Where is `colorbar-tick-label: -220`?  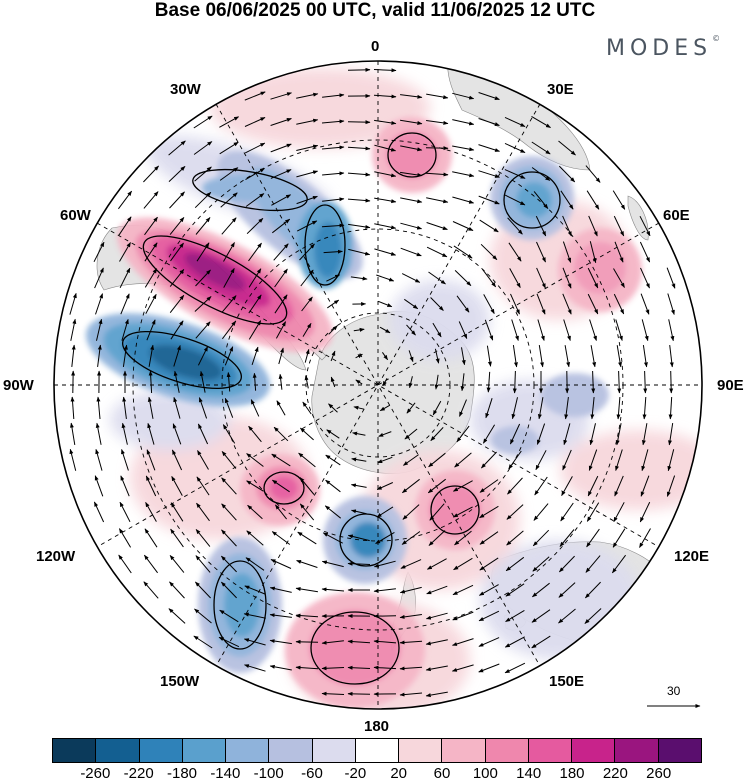 colorbar-tick-label: -220 is located at coordinates (138, 773).